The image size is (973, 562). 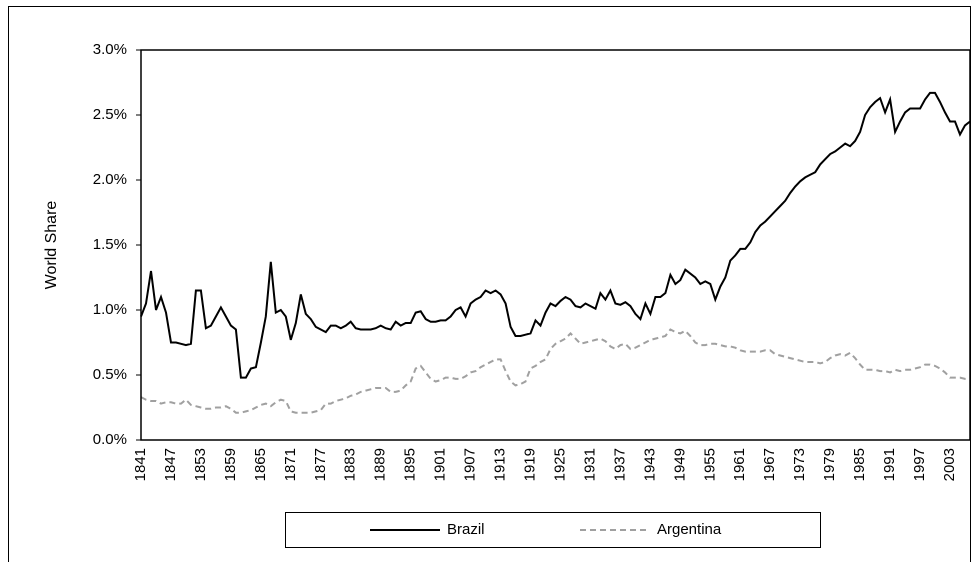 I want to click on x-tick-label: 1943, so click(x=649, y=464).